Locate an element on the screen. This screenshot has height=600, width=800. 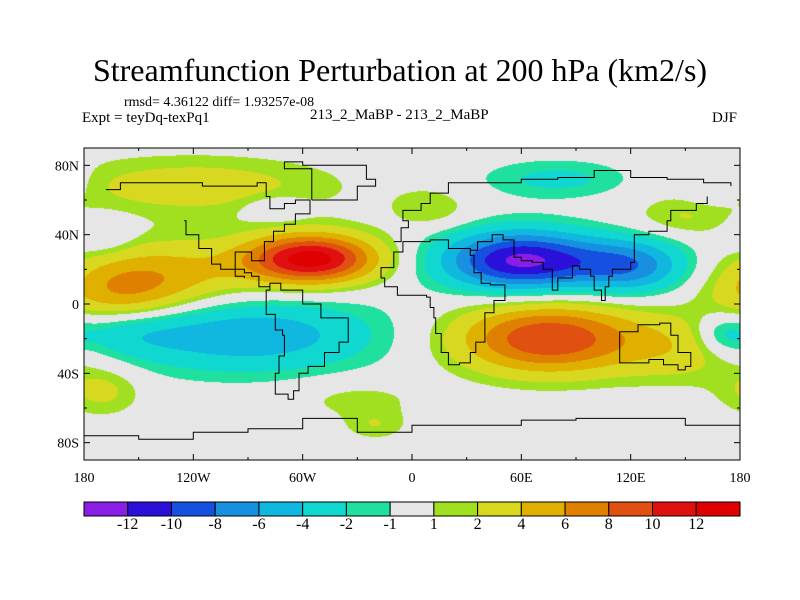
colorbar-label: 10 is located at coordinates (652, 524).